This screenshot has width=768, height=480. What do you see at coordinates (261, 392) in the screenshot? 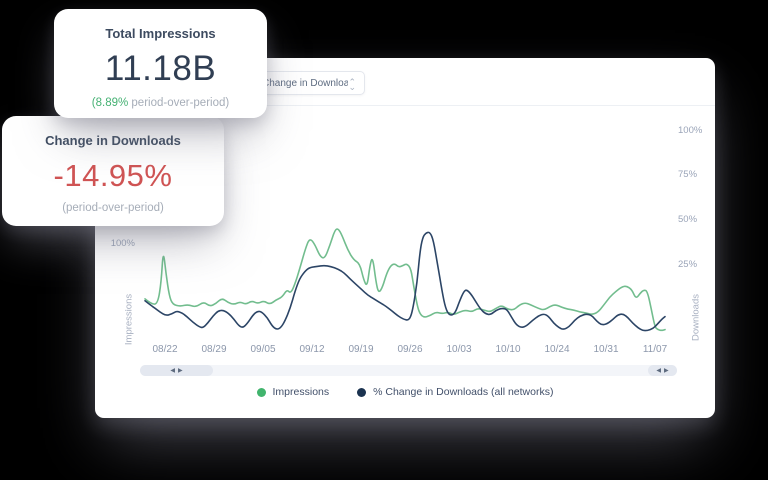
I see `impressions-legend-dot-icon` at bounding box center [261, 392].